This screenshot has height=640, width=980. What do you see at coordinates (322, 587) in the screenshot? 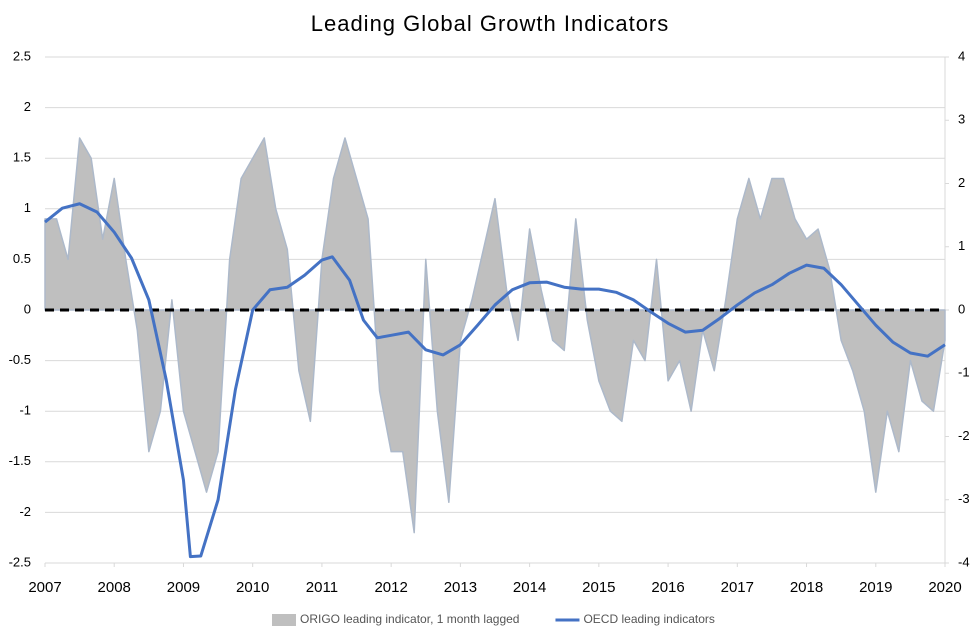
I see `x-tick-label: 2011` at bounding box center [322, 587].